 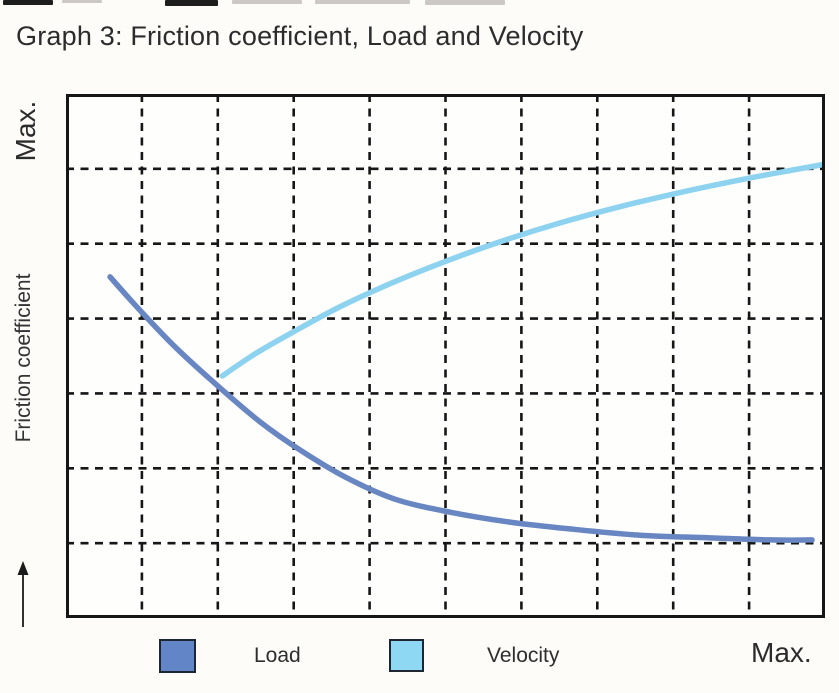 I want to click on y-axis-arrow-icon, so click(x=23, y=595).